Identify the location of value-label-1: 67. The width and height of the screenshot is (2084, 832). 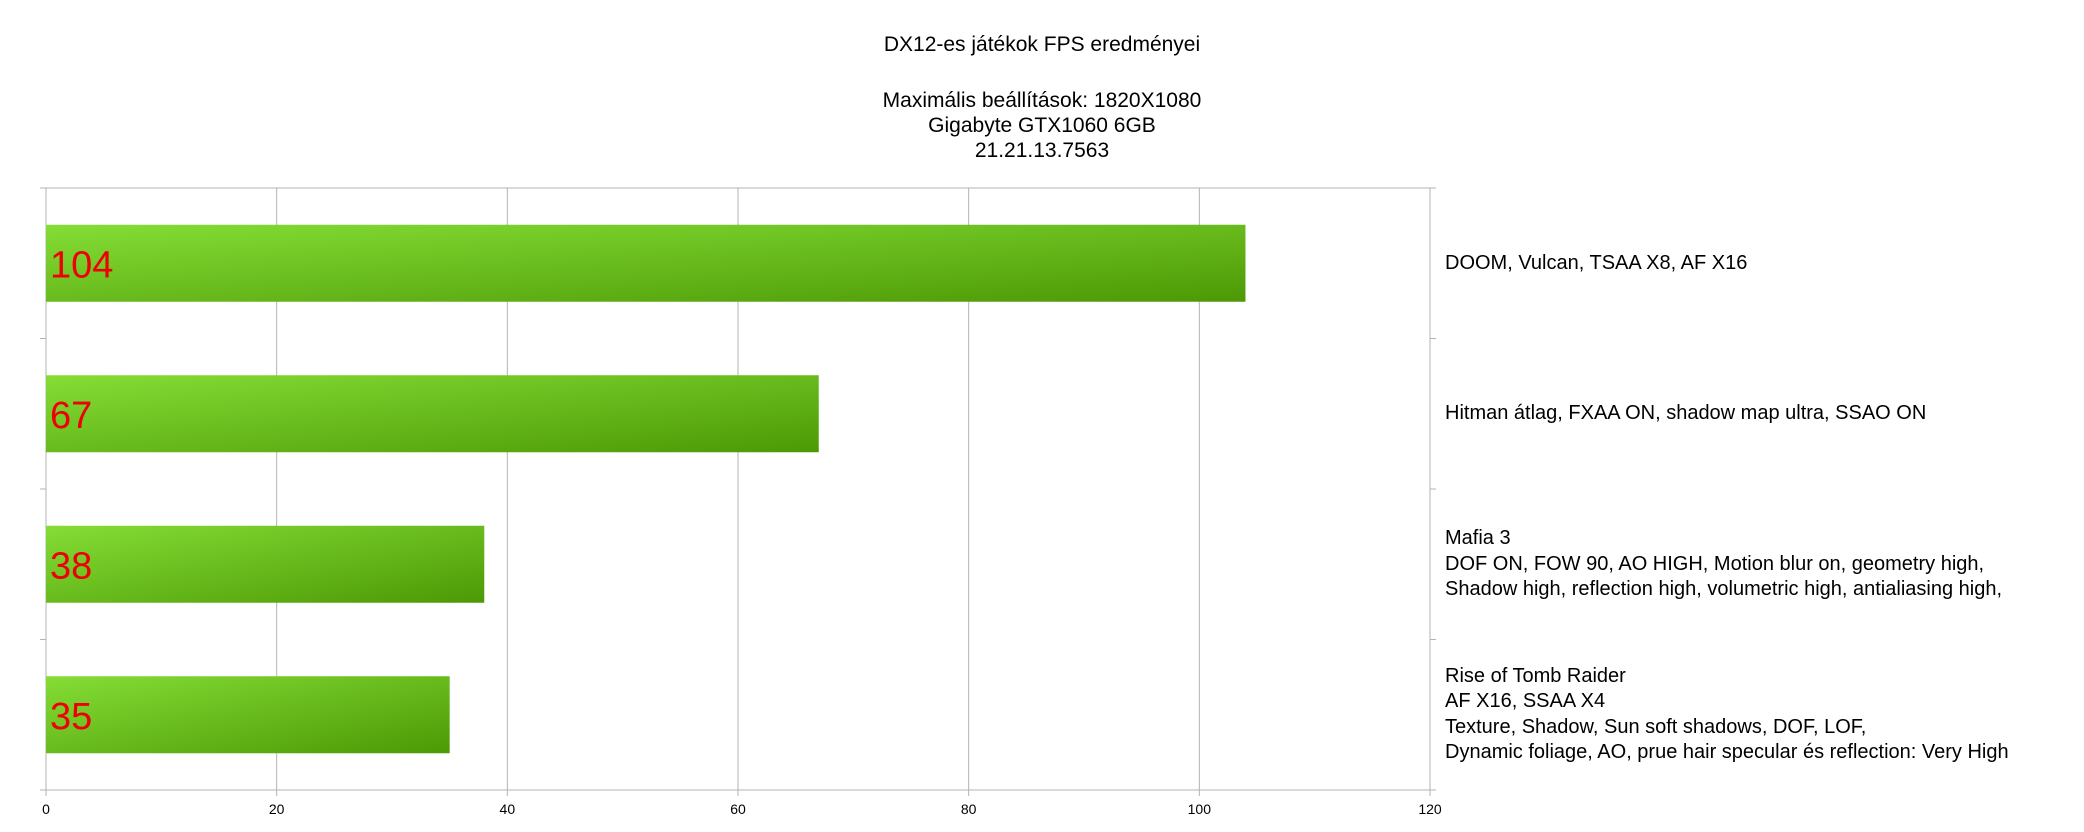
(71, 416).